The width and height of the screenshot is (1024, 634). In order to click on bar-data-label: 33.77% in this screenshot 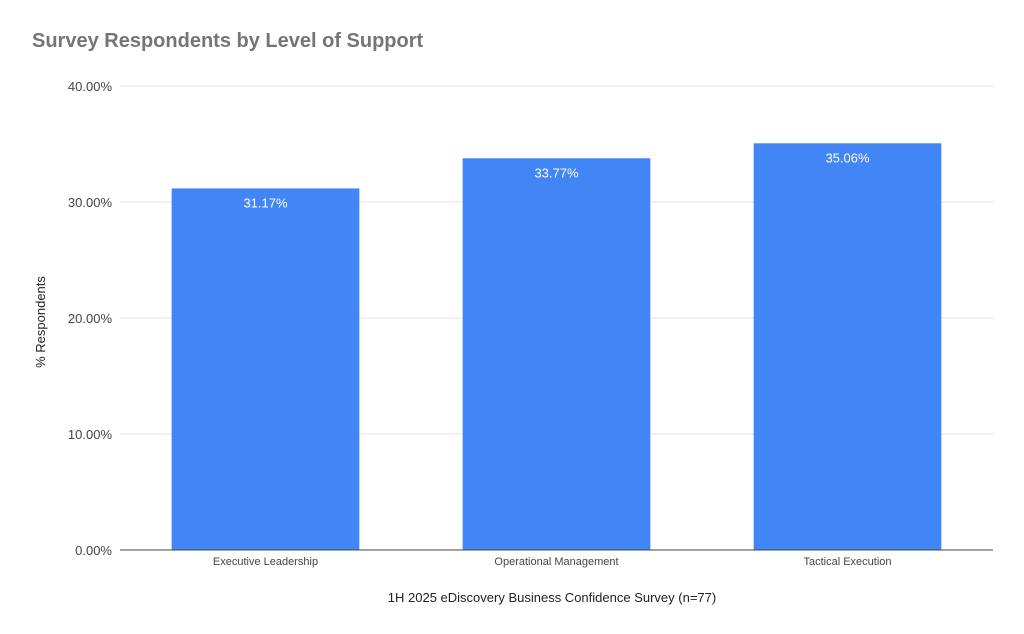, I will do `click(556, 172)`.